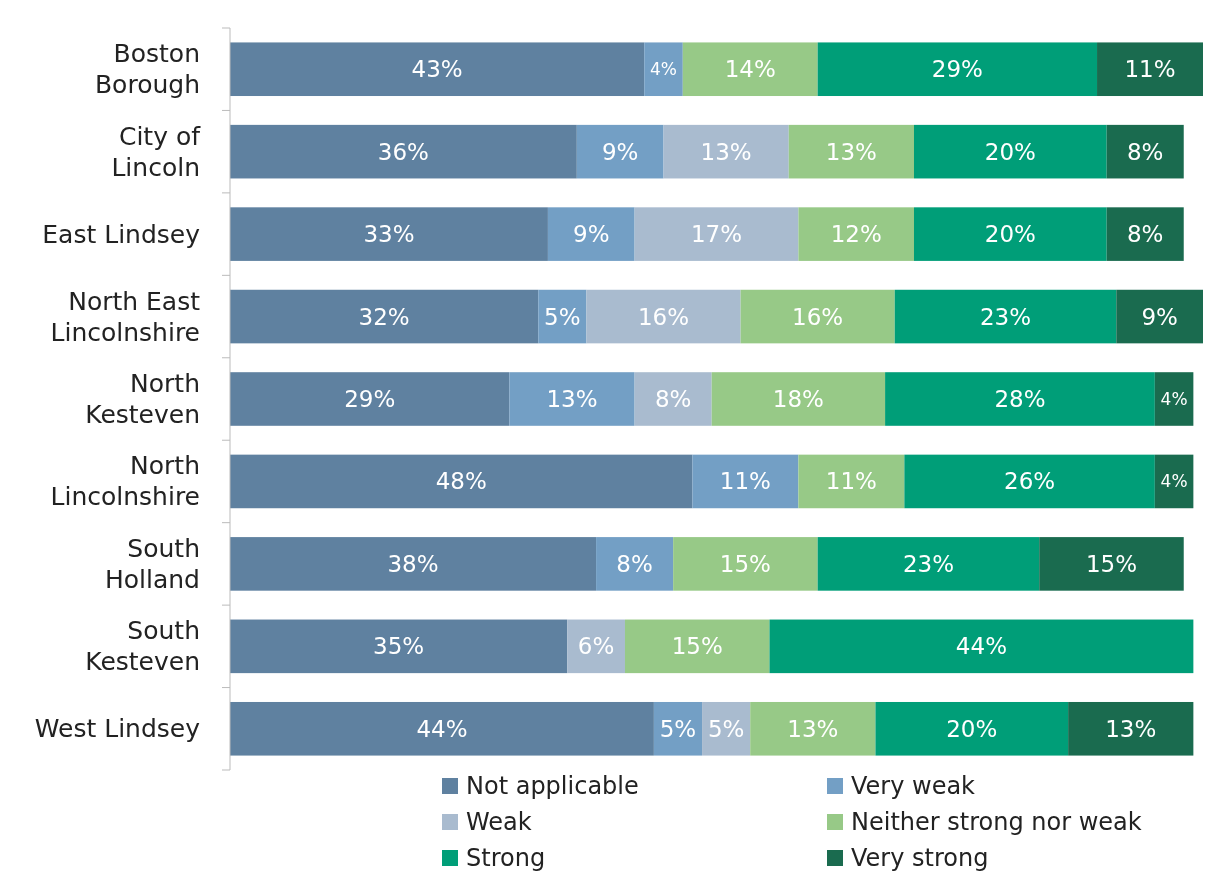 Image resolution: width=1205 pixels, height=888 pixels. I want to click on legend-label: Very weak, so click(913, 786).